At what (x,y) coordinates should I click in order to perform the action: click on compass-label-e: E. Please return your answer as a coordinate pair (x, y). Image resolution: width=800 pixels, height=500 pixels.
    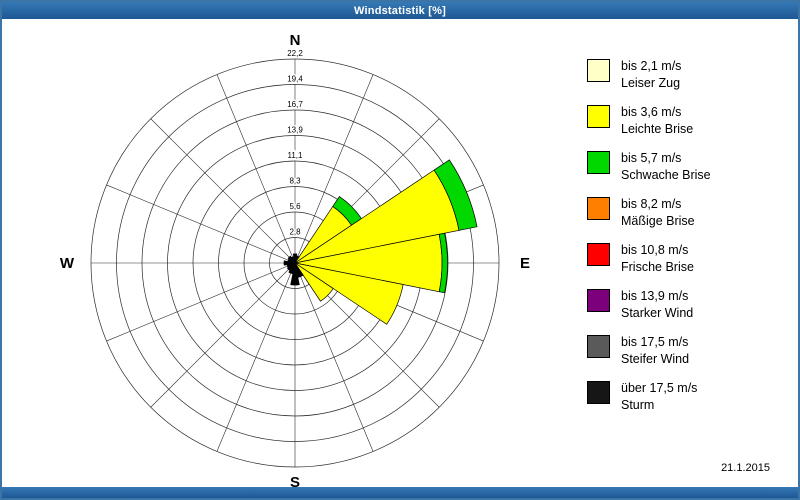
    Looking at the image, I should click on (525, 263).